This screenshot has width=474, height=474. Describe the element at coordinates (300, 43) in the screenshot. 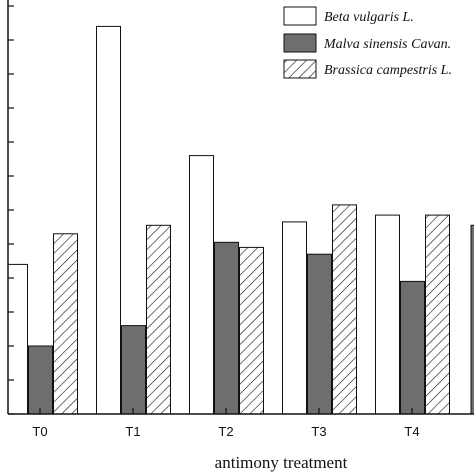

I see `legend-swatch-malva` at that location.